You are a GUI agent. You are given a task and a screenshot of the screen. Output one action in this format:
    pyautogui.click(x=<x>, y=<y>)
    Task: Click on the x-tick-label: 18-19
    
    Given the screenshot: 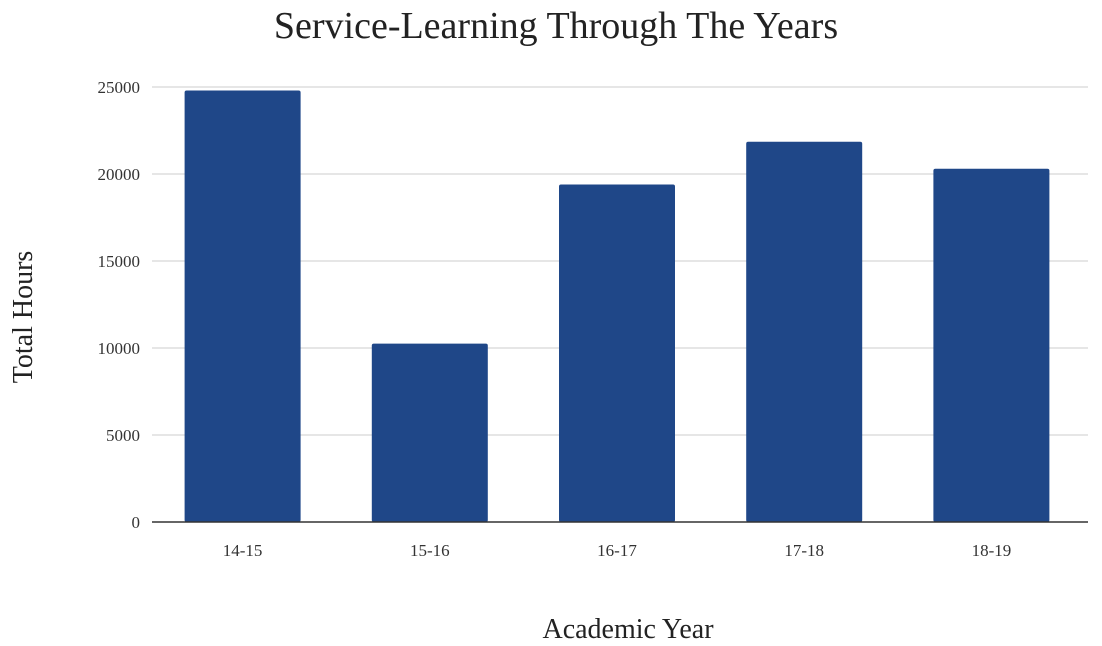 What is the action you would take?
    pyautogui.click(x=992, y=550)
    